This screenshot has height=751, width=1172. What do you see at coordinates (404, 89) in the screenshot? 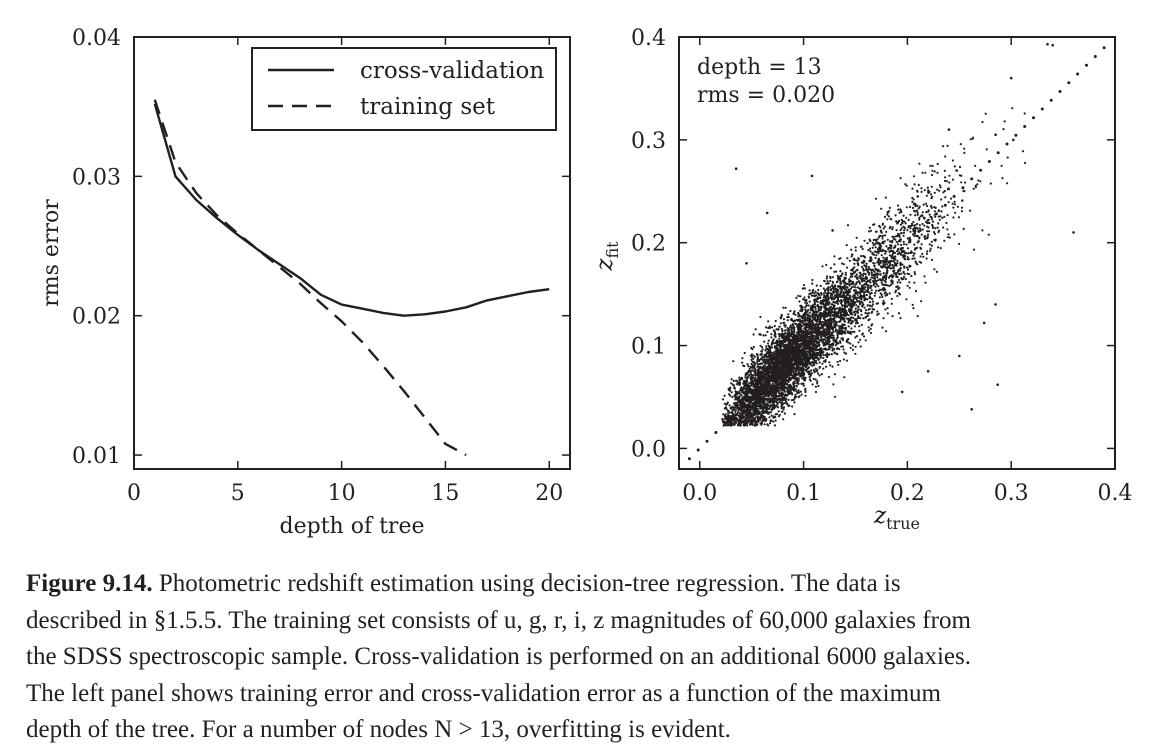
I see `legend-frame` at bounding box center [404, 89].